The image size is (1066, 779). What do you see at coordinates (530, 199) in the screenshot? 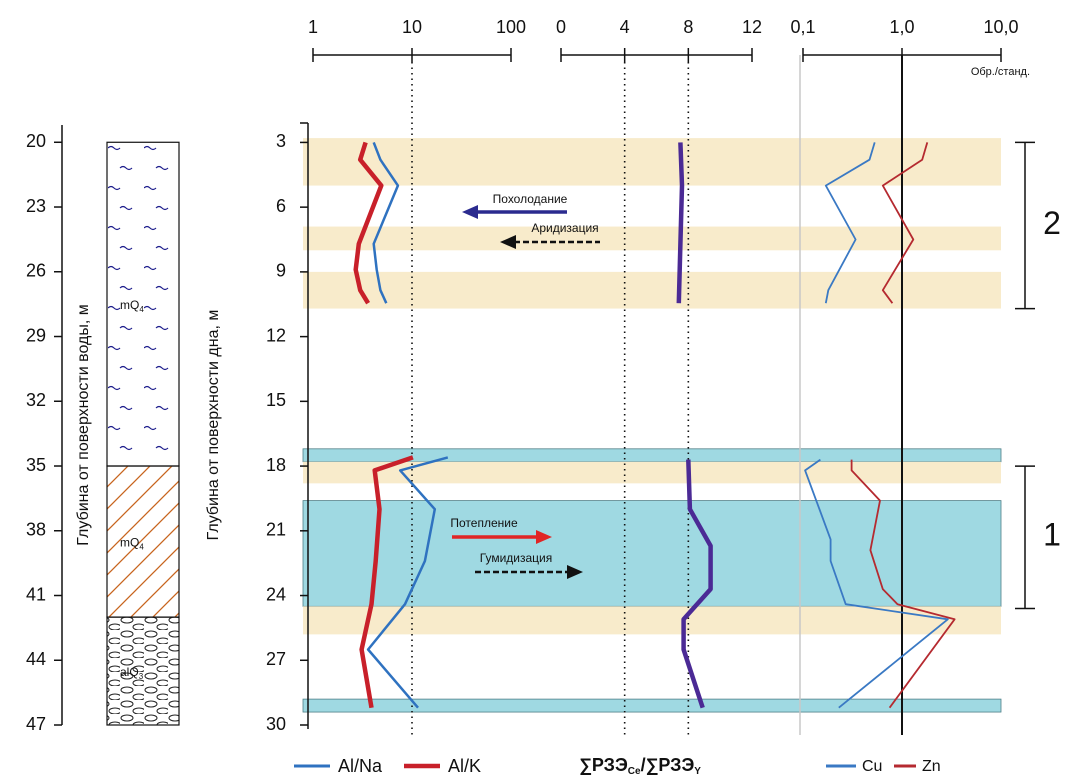
I see `annotation-label: Похолодание` at bounding box center [530, 199].